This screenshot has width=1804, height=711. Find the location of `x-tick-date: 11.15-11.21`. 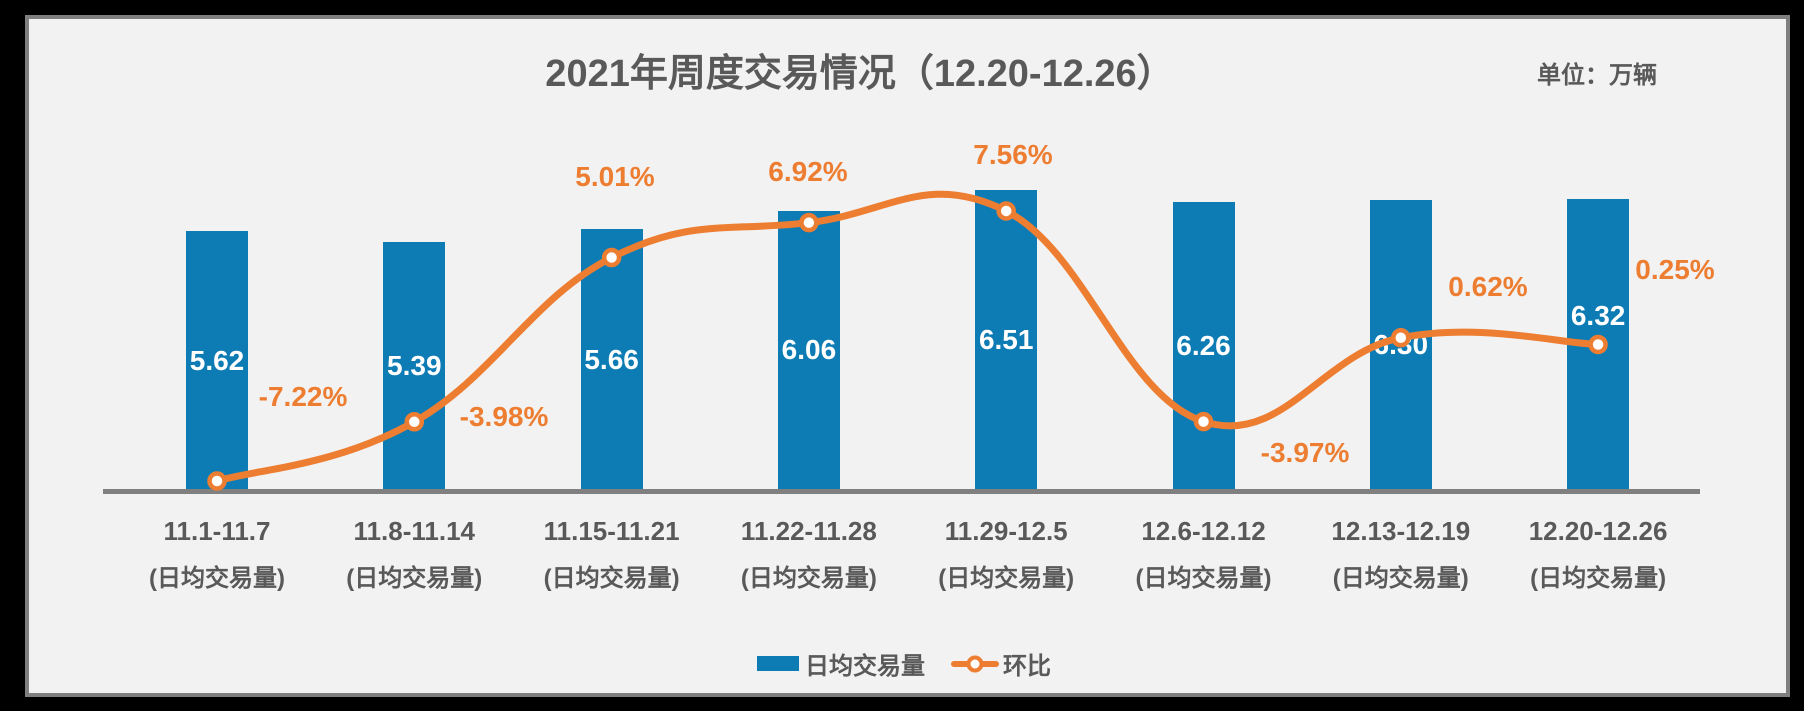

x-tick-date: 11.15-11.21 is located at coordinates (611, 531).